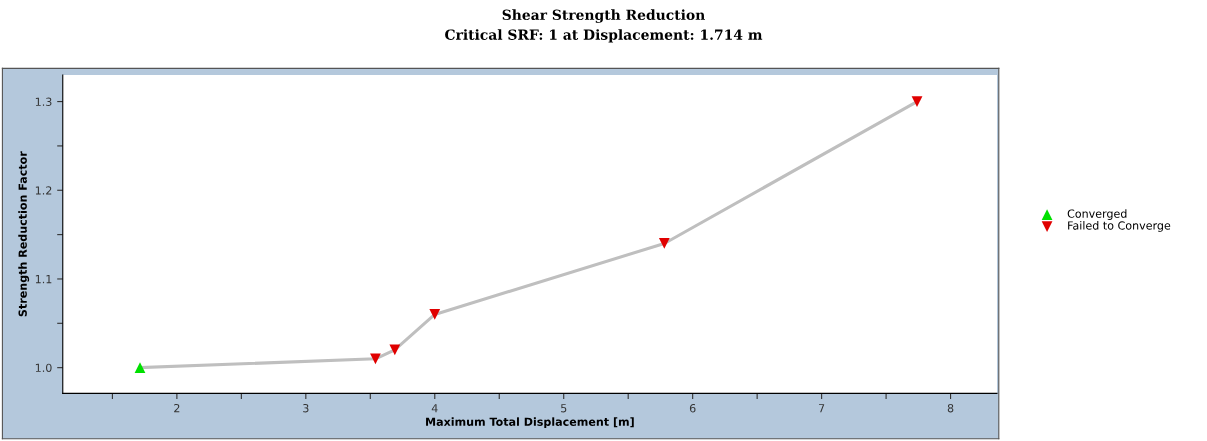 The image size is (1207, 441). Describe the element at coordinates (692, 408) in the screenshot. I see `x-tick-label: 6` at that location.